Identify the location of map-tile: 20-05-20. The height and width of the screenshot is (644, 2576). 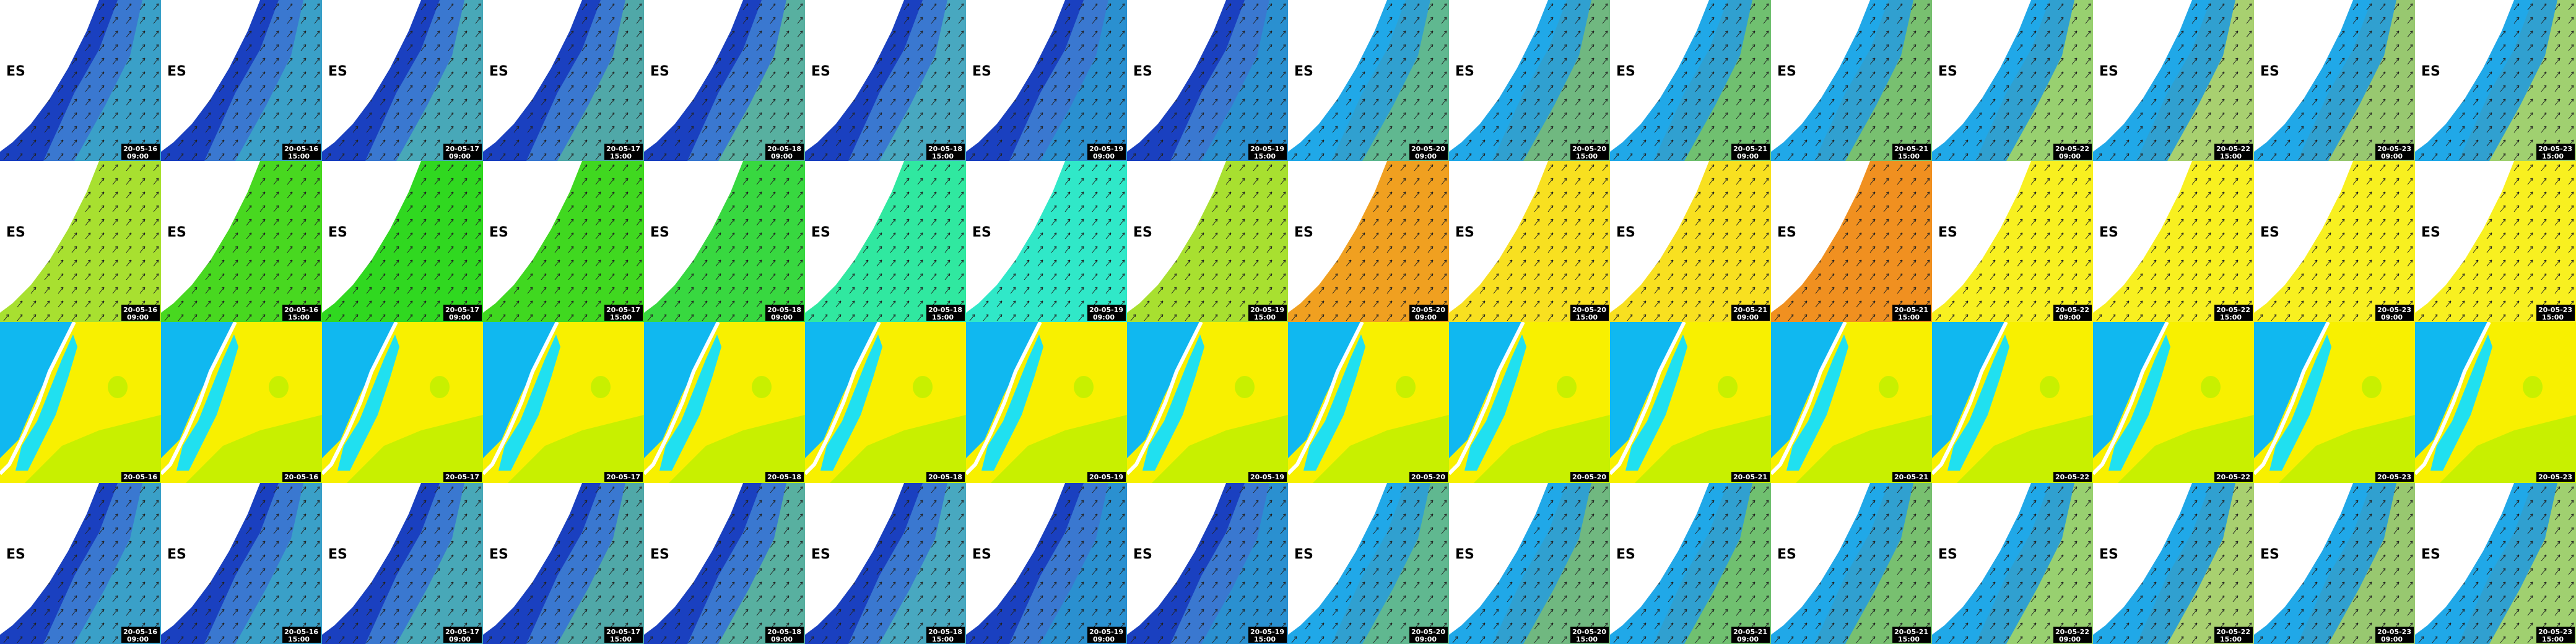
(1368, 402).